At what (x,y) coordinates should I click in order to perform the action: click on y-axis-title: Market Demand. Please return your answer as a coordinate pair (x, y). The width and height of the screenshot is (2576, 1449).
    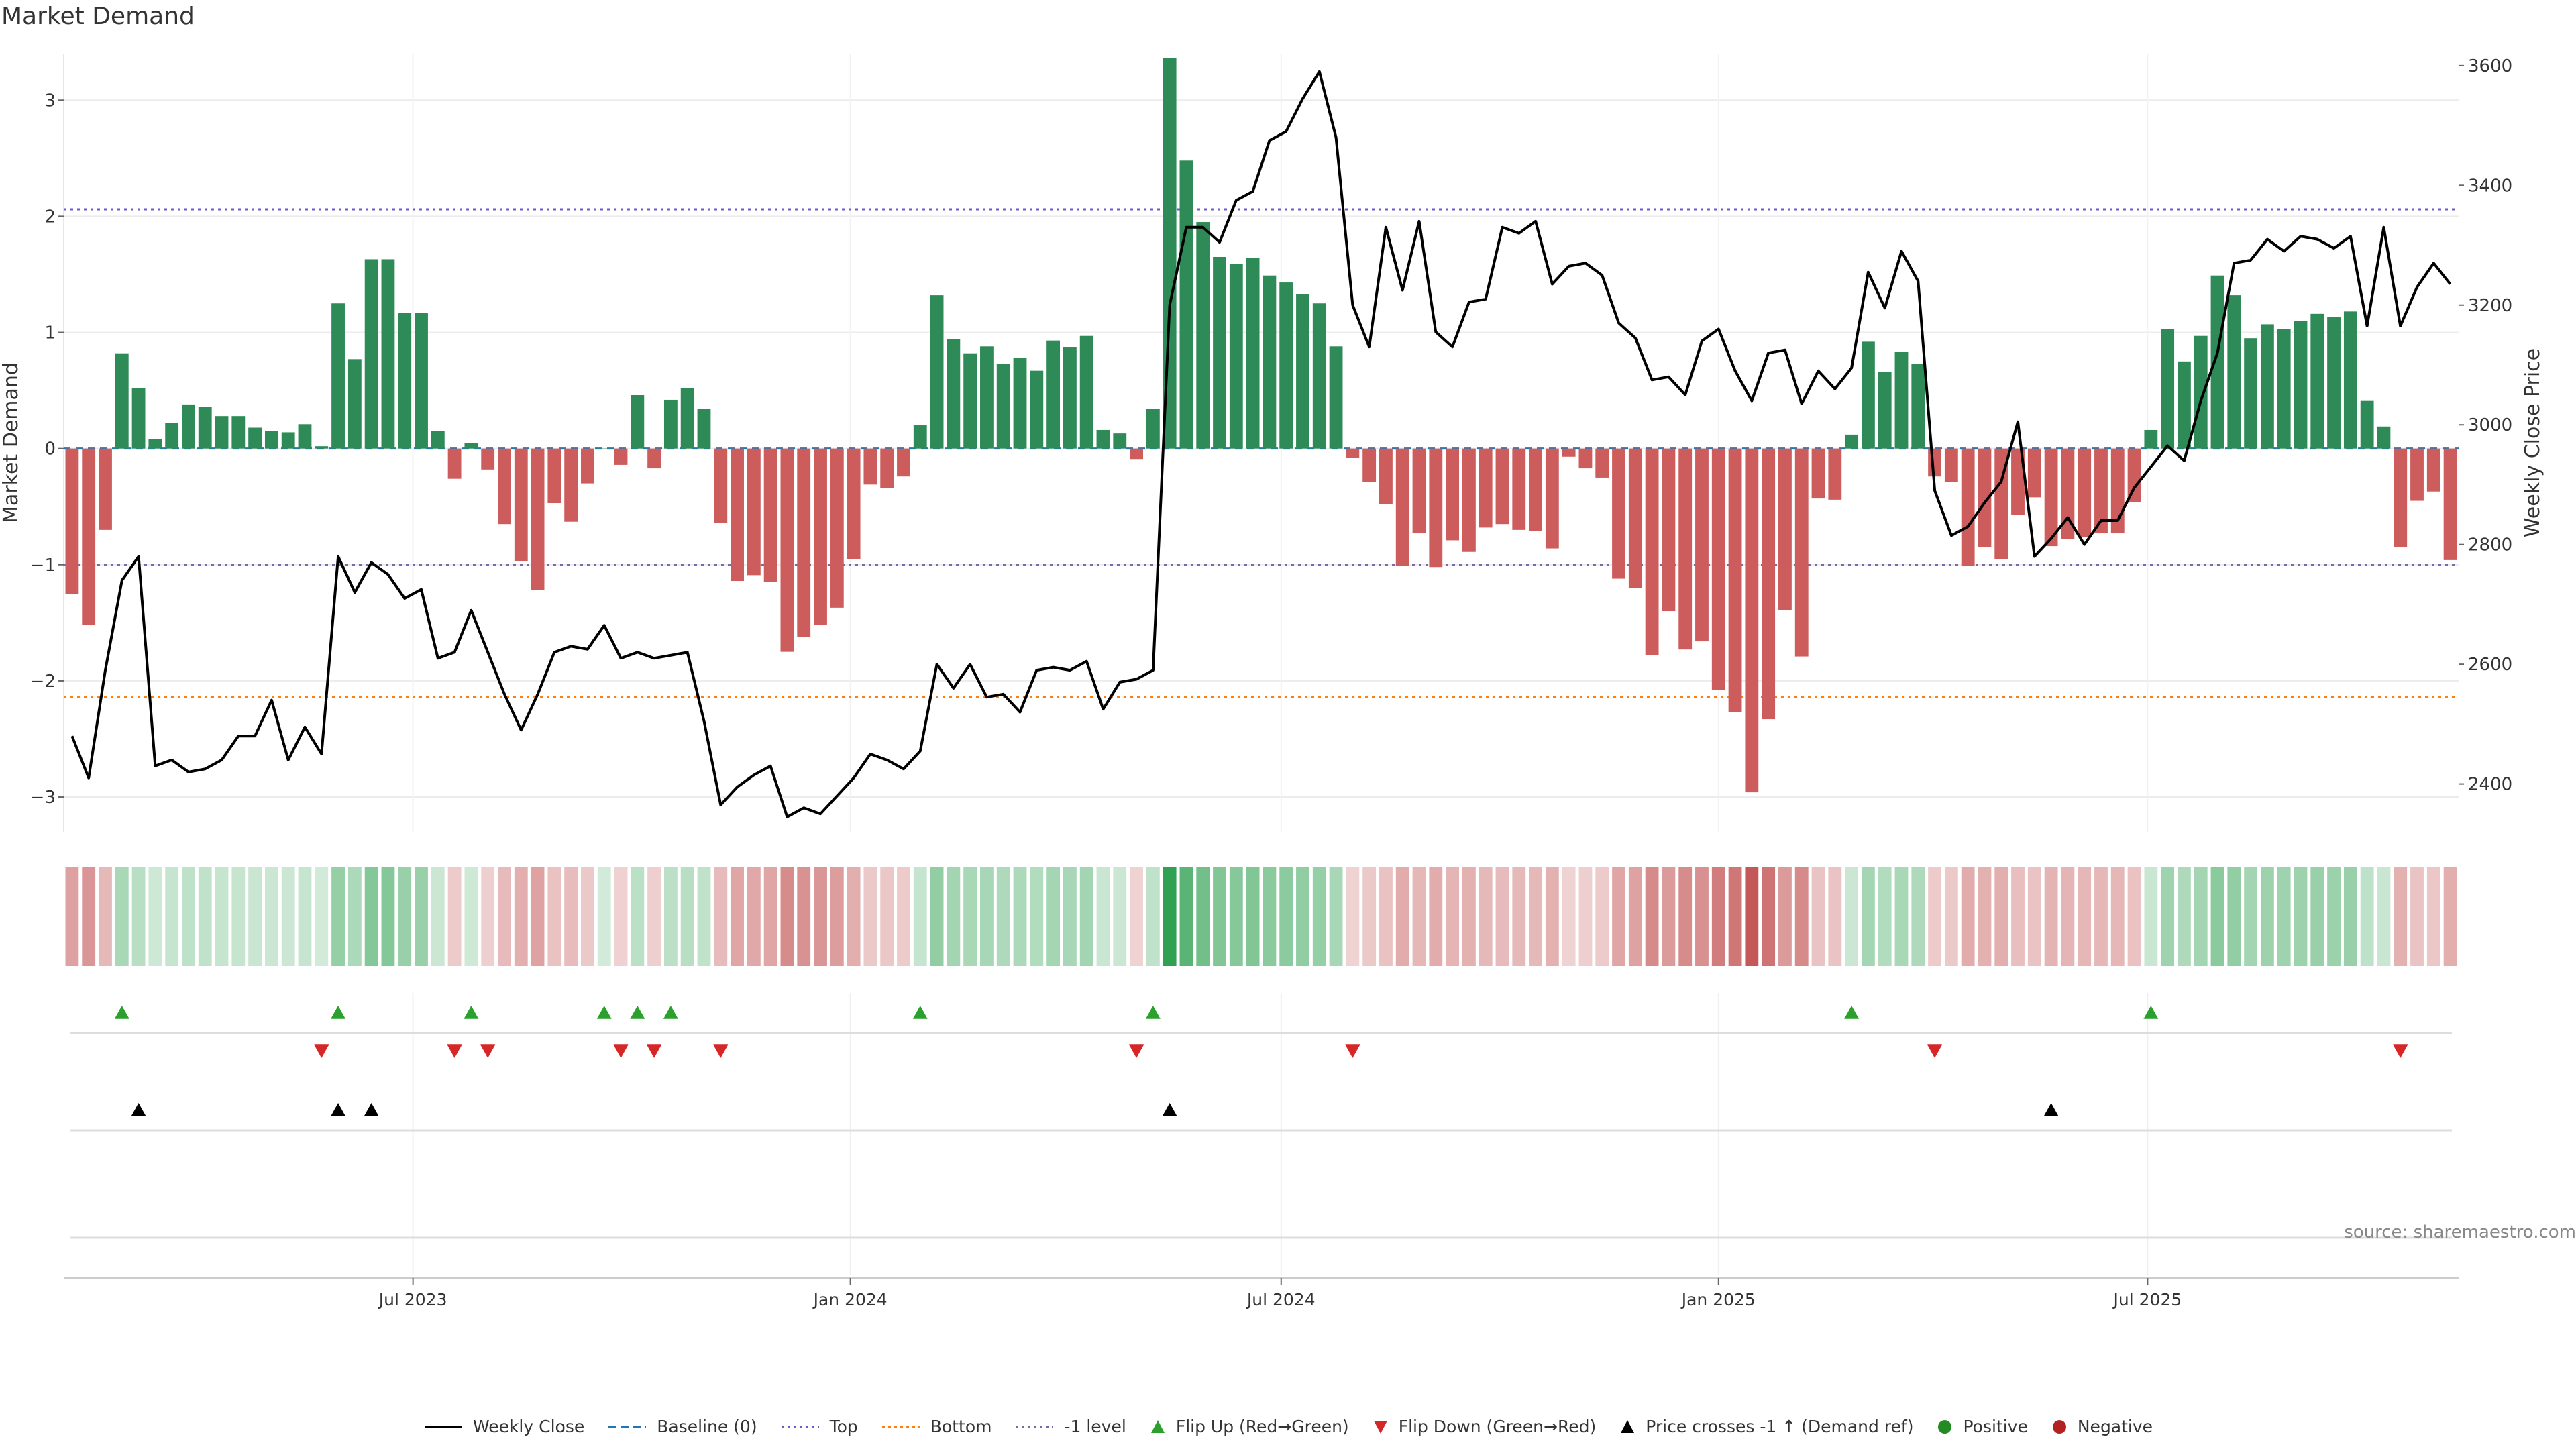
    Looking at the image, I should click on (11, 442).